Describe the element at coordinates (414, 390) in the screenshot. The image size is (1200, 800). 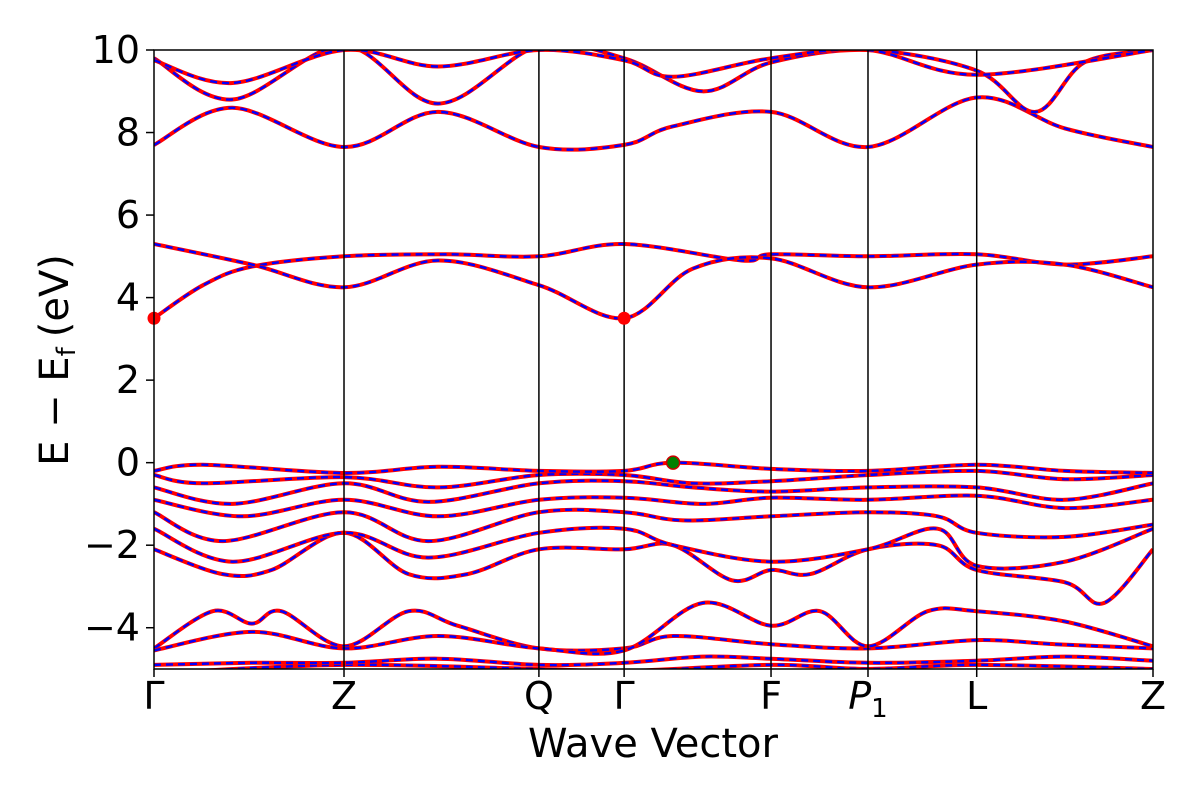
I see `extrema-markers` at that location.